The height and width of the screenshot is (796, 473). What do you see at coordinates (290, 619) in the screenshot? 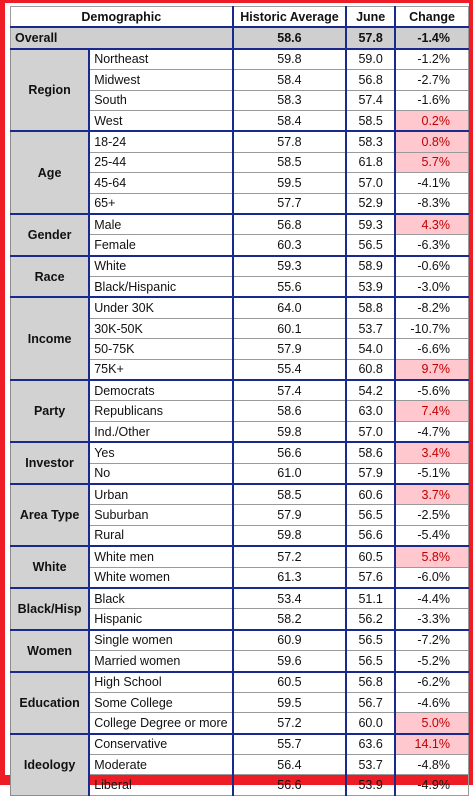
I see `historic-average-cell: 58.2` at bounding box center [290, 619].